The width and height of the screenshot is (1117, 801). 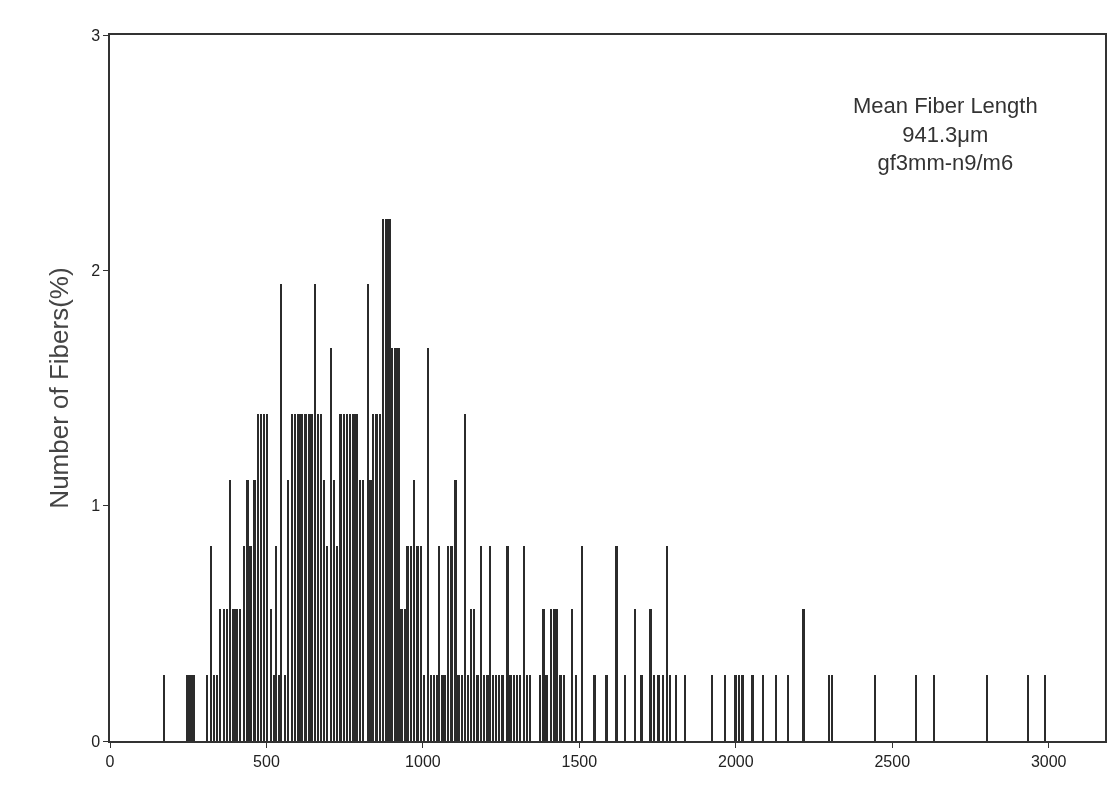 I want to click on y-tick-label: 2, so click(x=96, y=270).